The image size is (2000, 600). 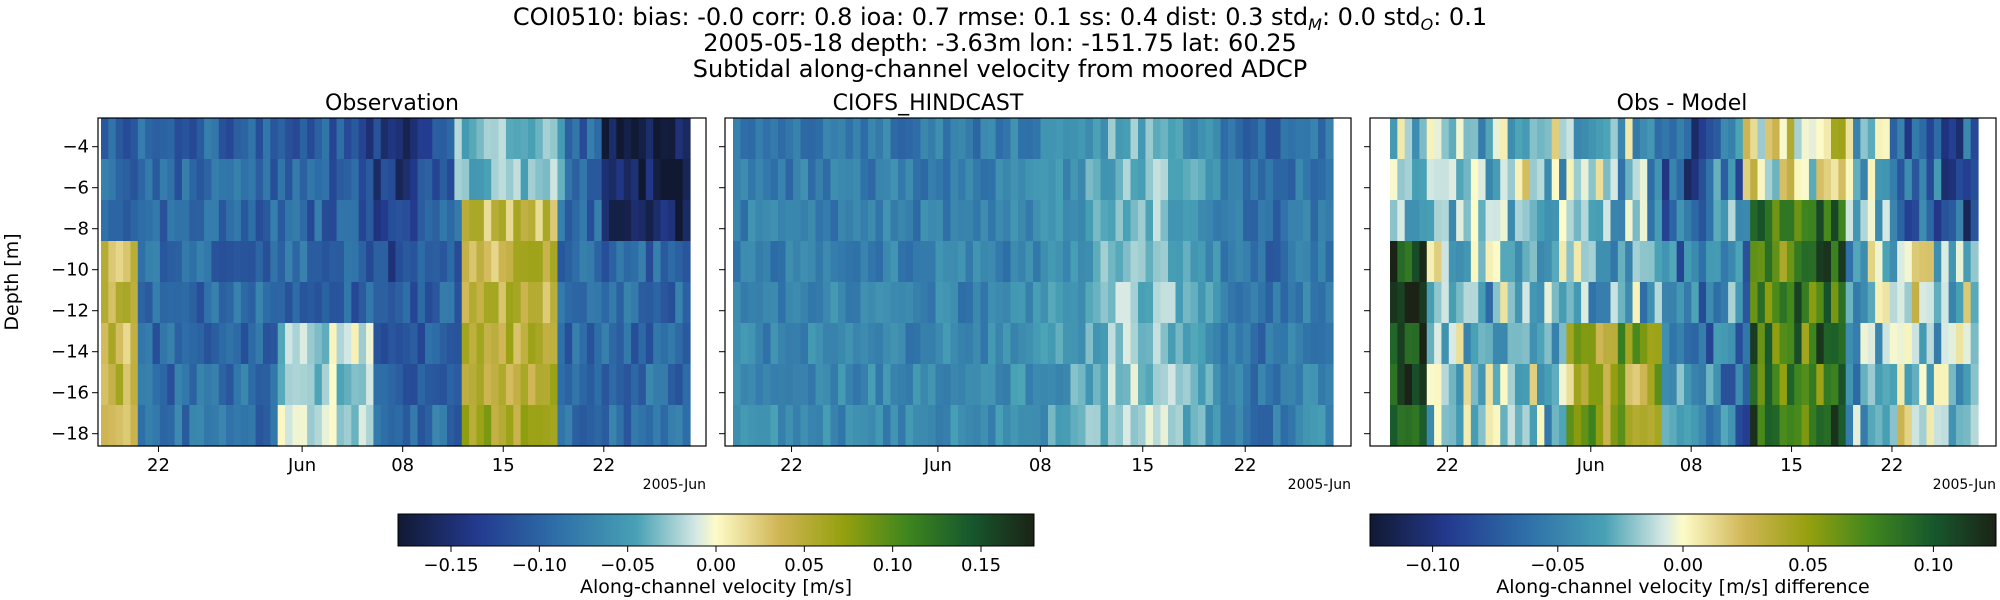 What do you see at coordinates (722, 290) in the screenshot?
I see `model-y-axis` at bounding box center [722, 290].